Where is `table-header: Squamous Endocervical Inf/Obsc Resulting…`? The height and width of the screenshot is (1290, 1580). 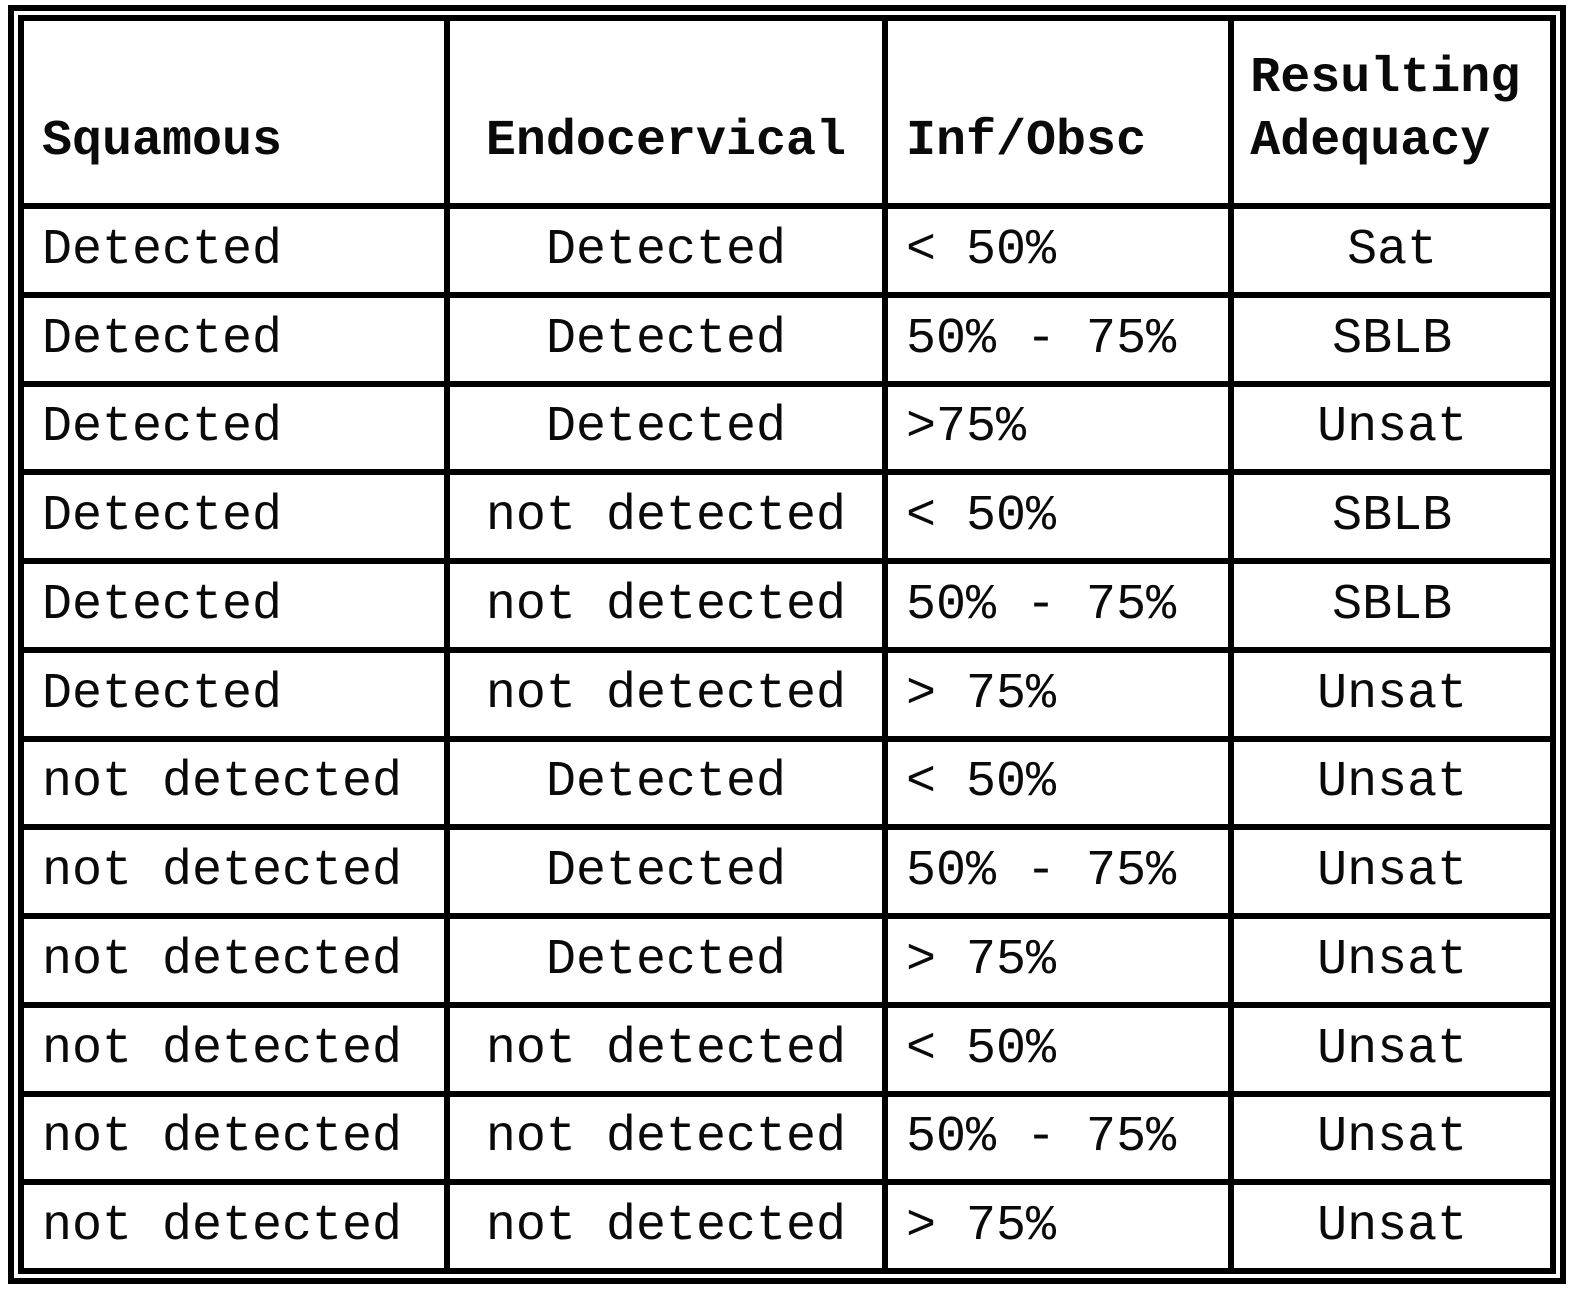 table-header: Squamous Endocervical Inf/Obsc Resulting… is located at coordinates (787, 112).